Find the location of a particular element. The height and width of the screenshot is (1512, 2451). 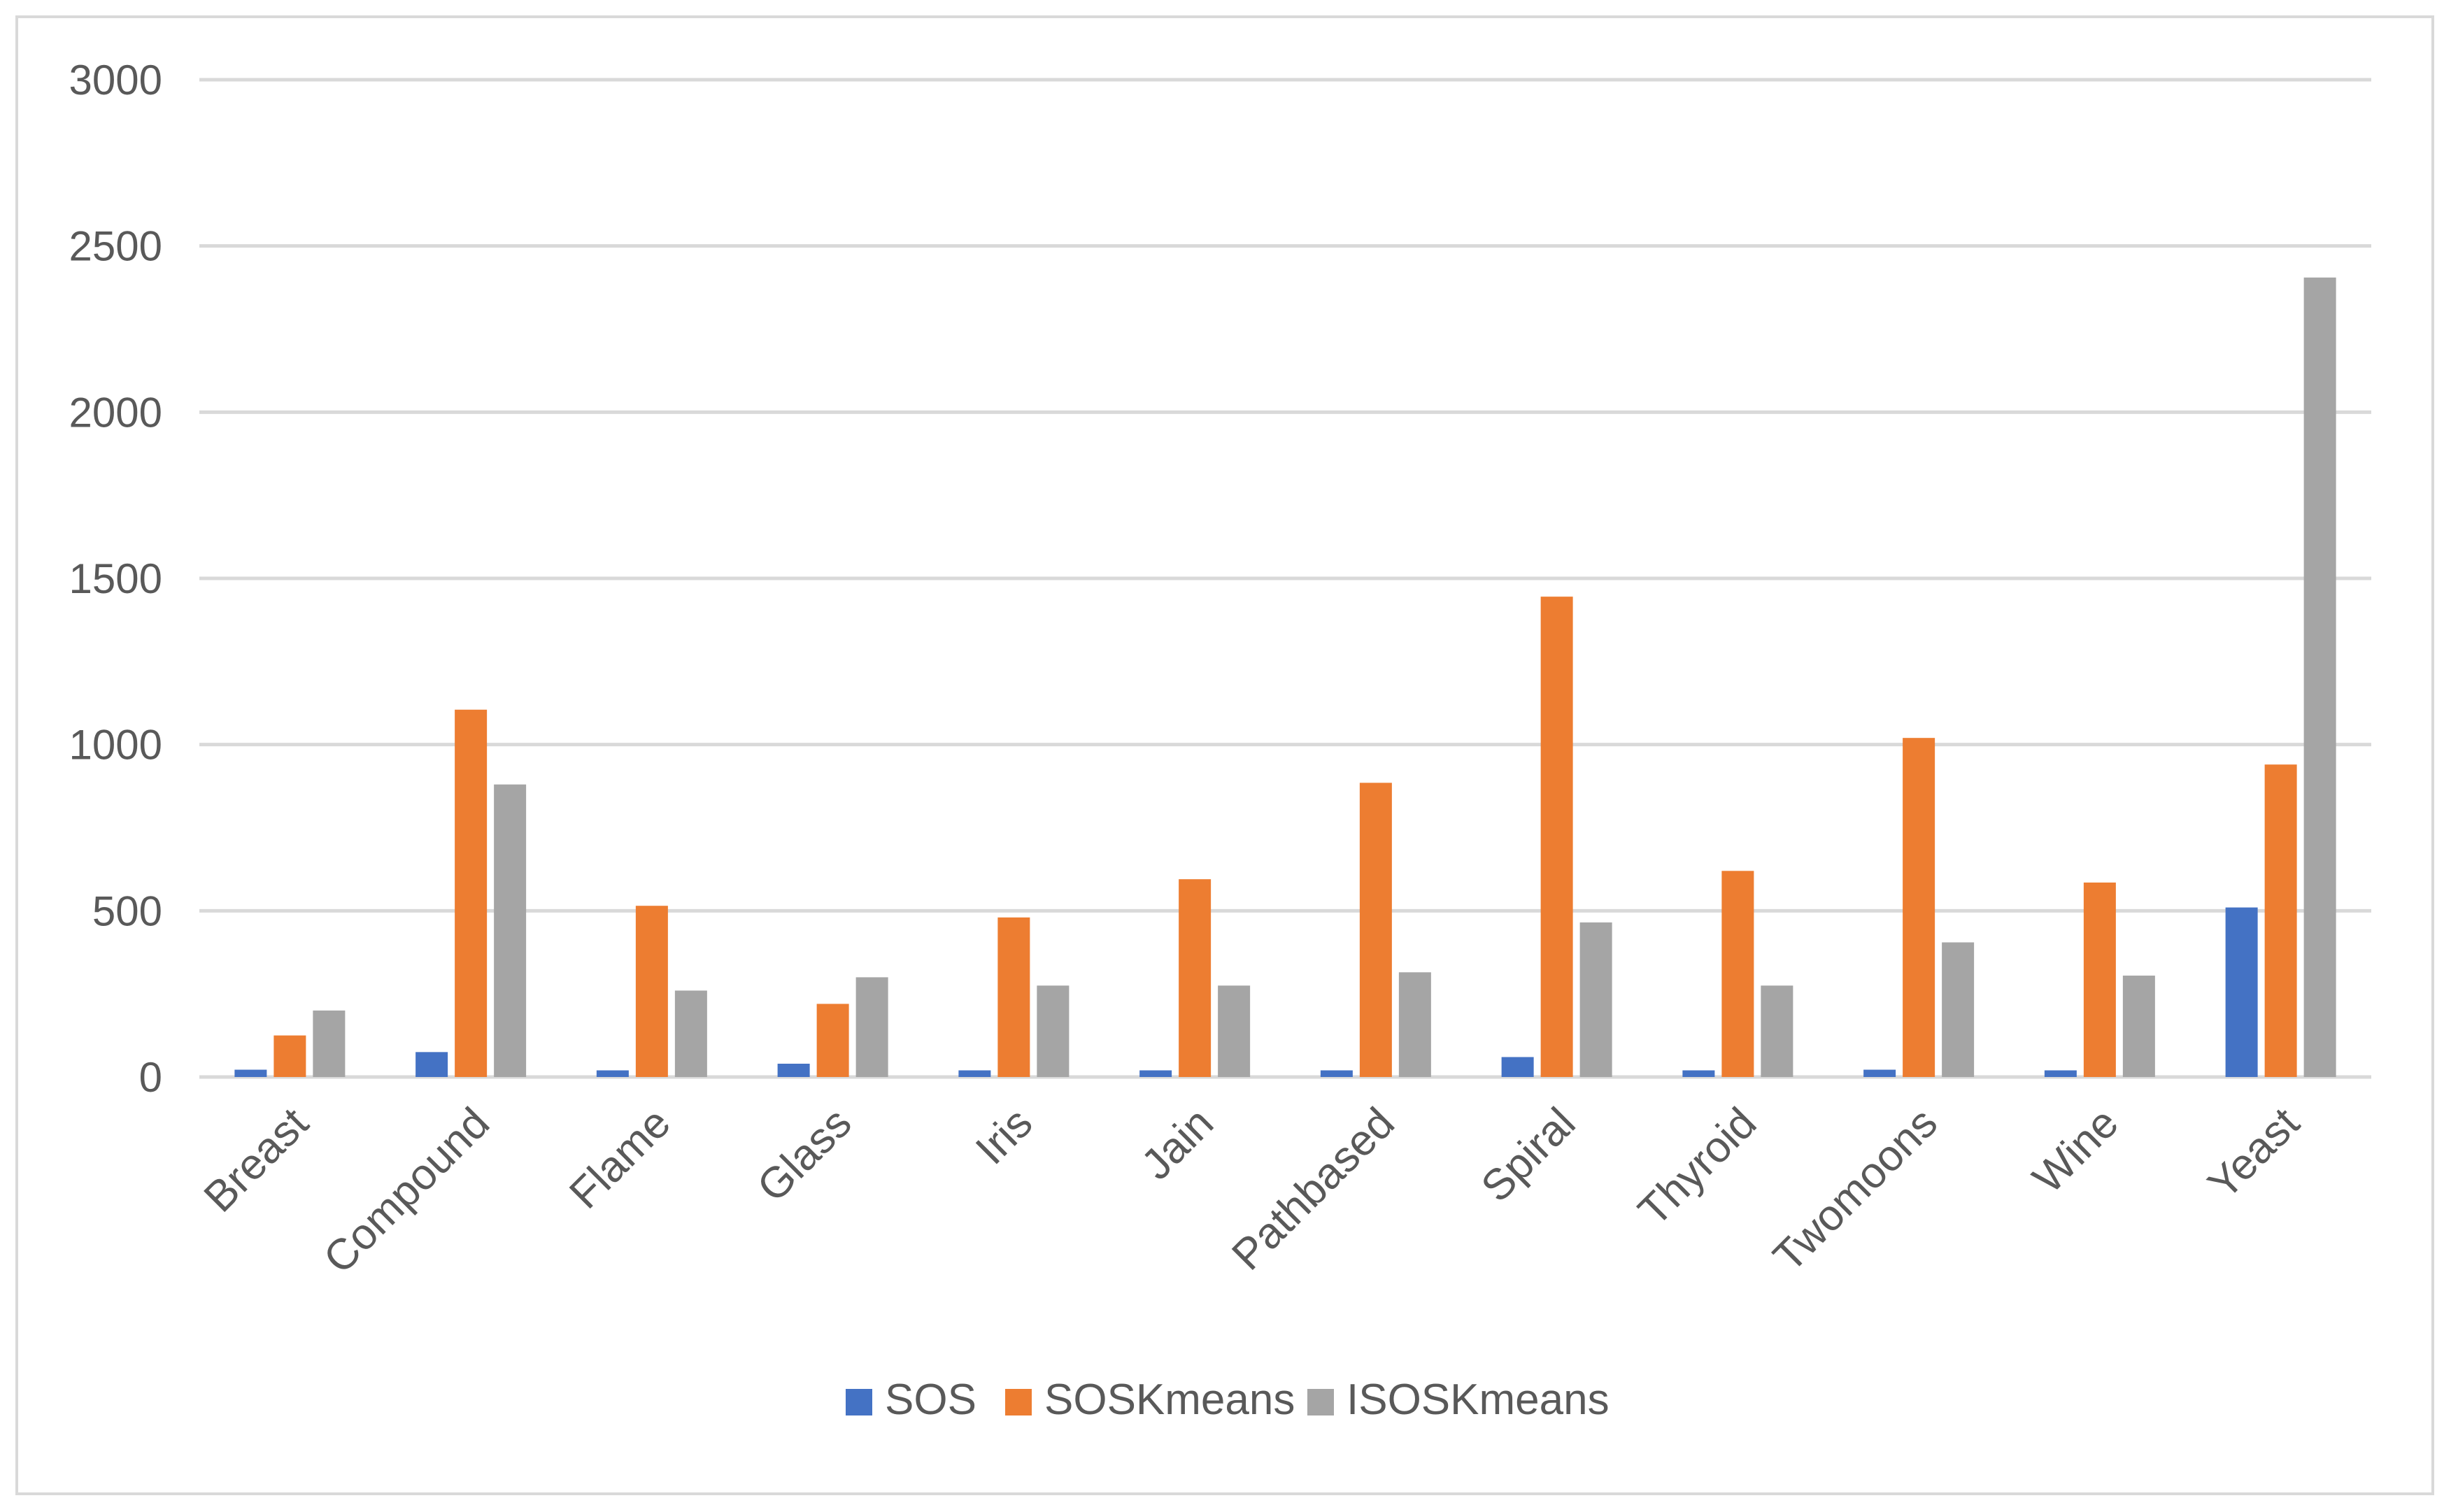

x-category-label: Flame is located at coordinates (620, 1158).